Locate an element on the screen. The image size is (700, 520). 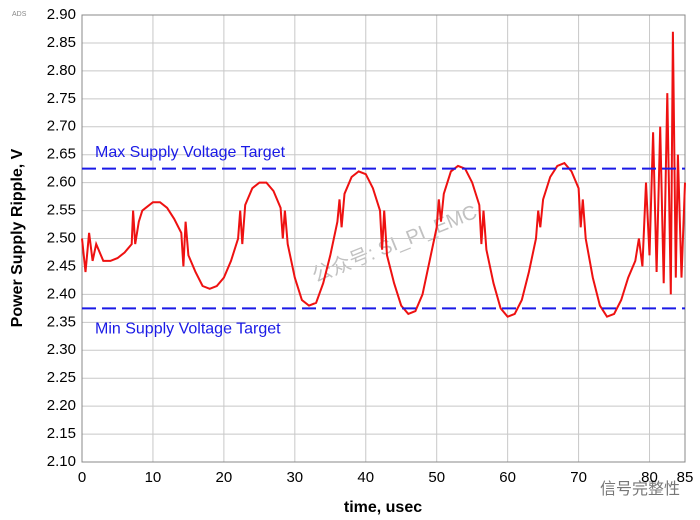
y-tick-label: 2.60 is located at coordinates (61, 182).